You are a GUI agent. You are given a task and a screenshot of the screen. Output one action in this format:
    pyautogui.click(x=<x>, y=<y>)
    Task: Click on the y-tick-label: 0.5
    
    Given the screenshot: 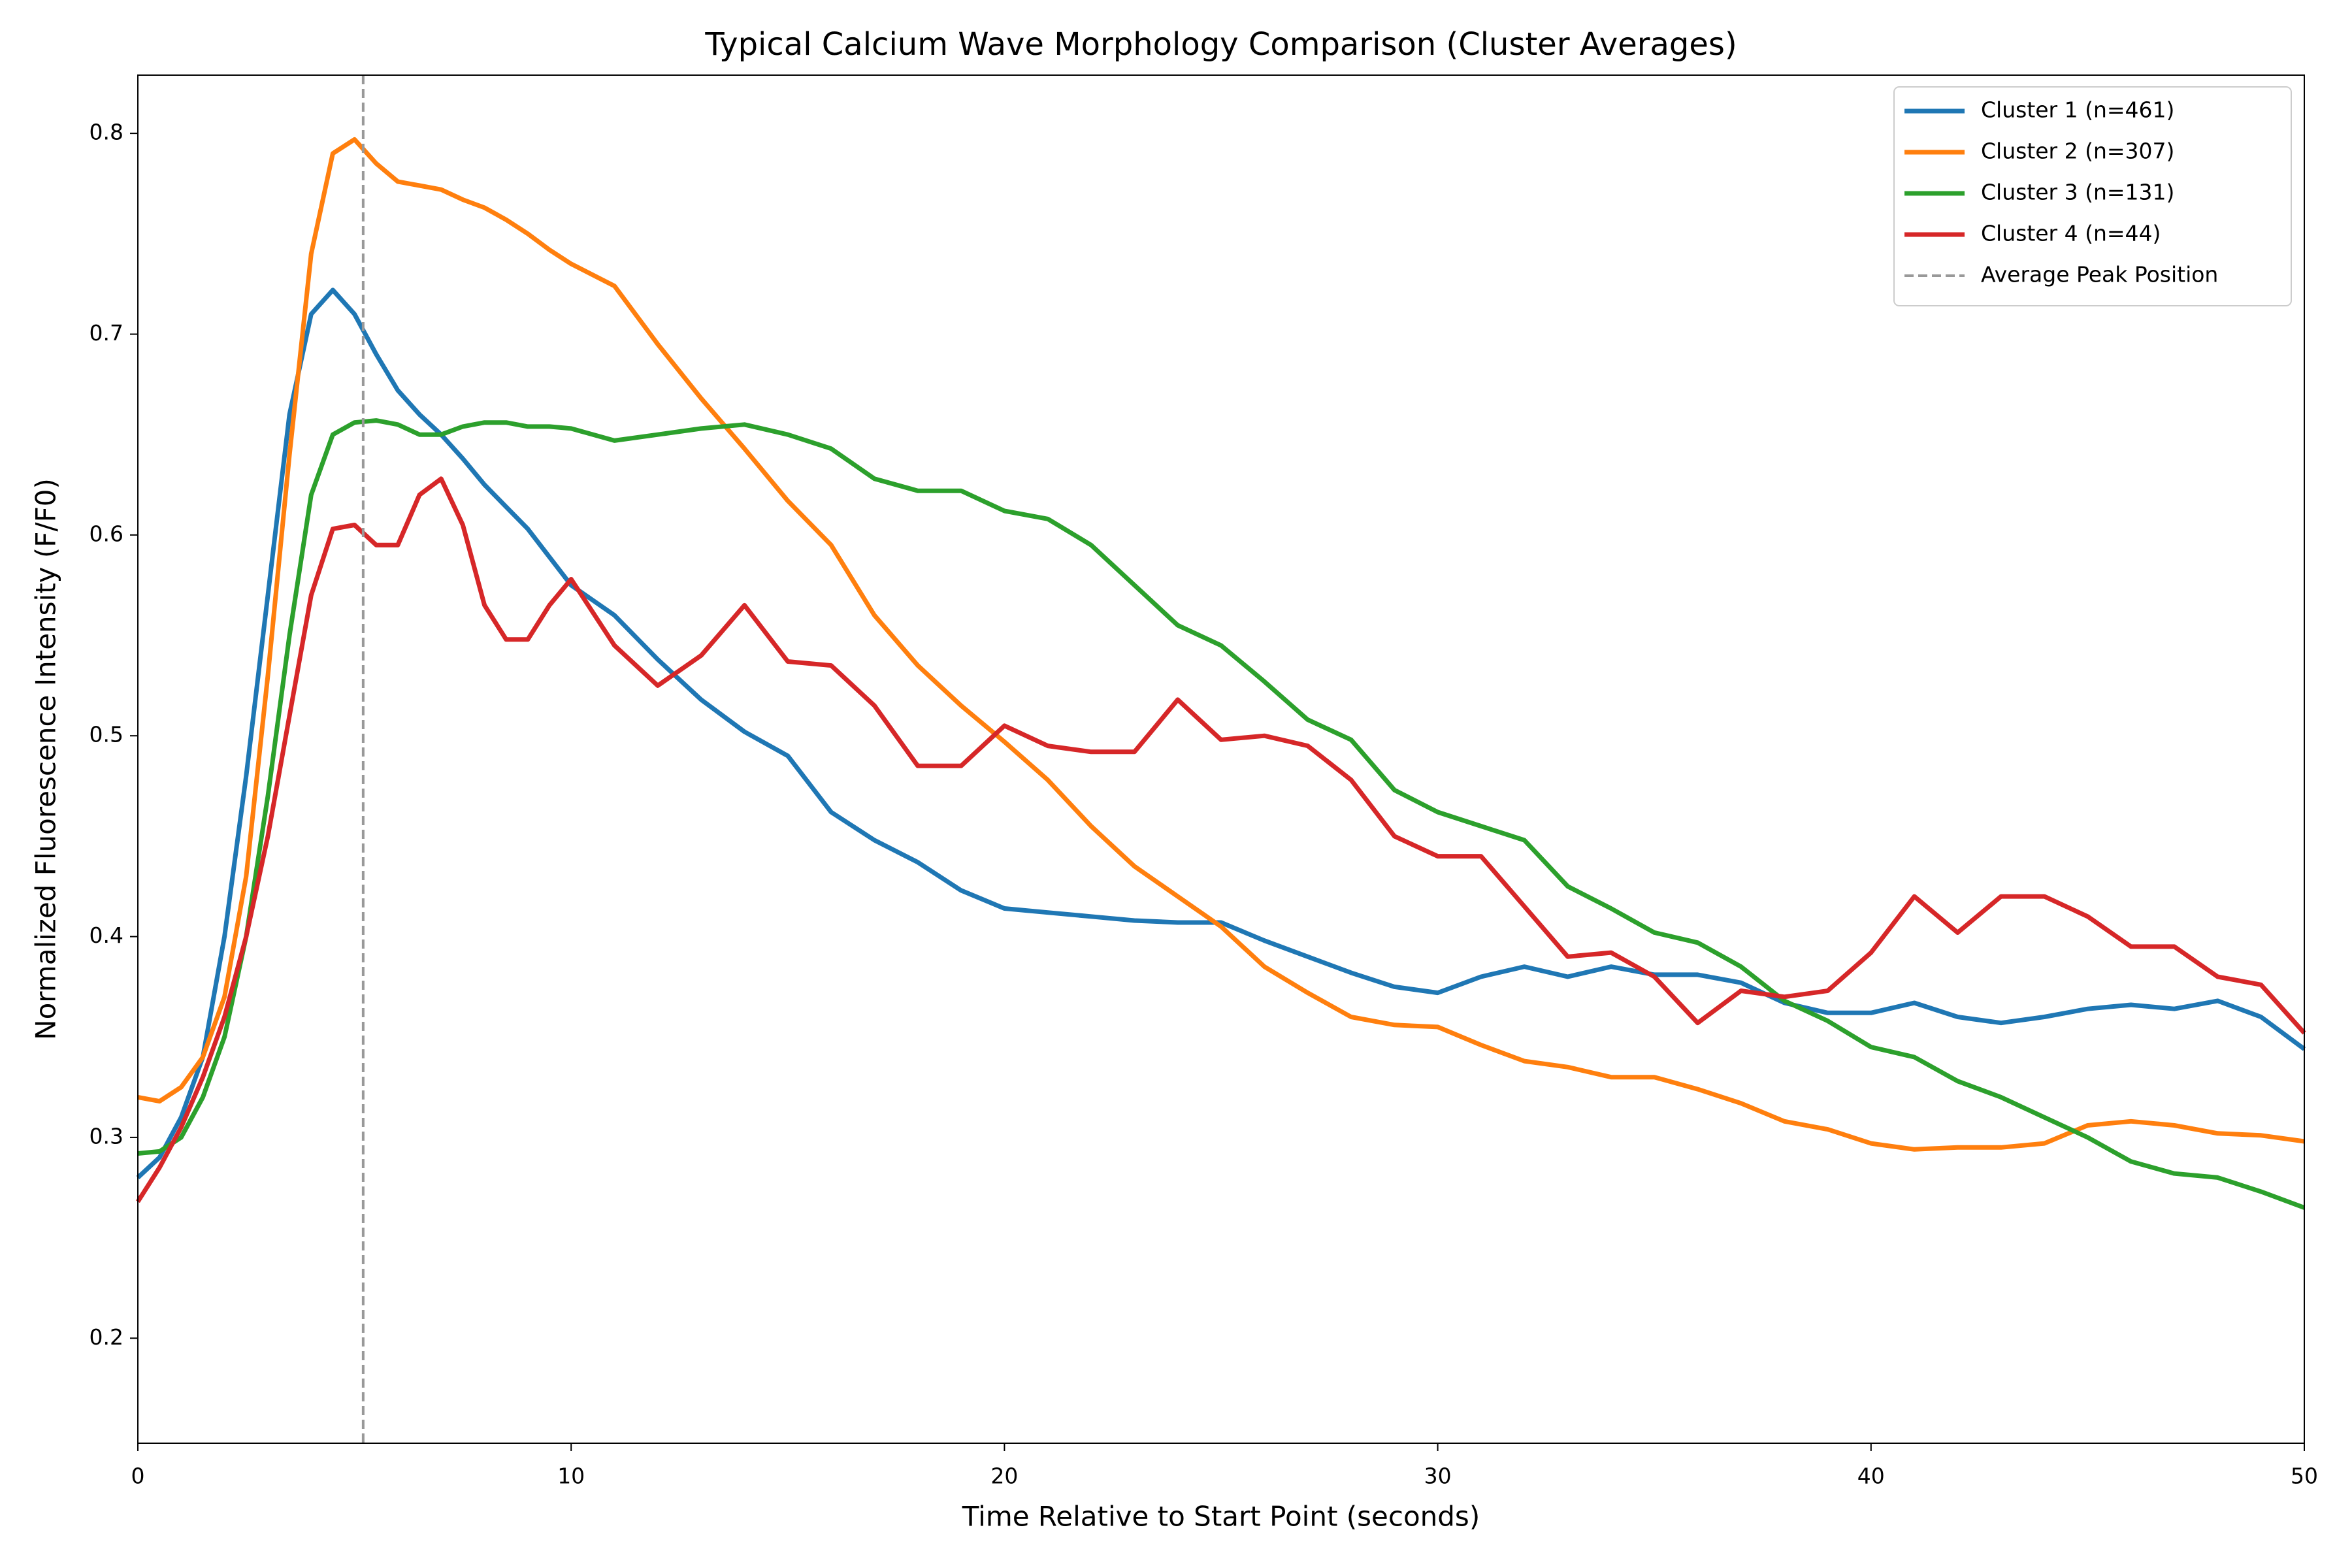 What is the action you would take?
    pyautogui.click(x=106, y=734)
    